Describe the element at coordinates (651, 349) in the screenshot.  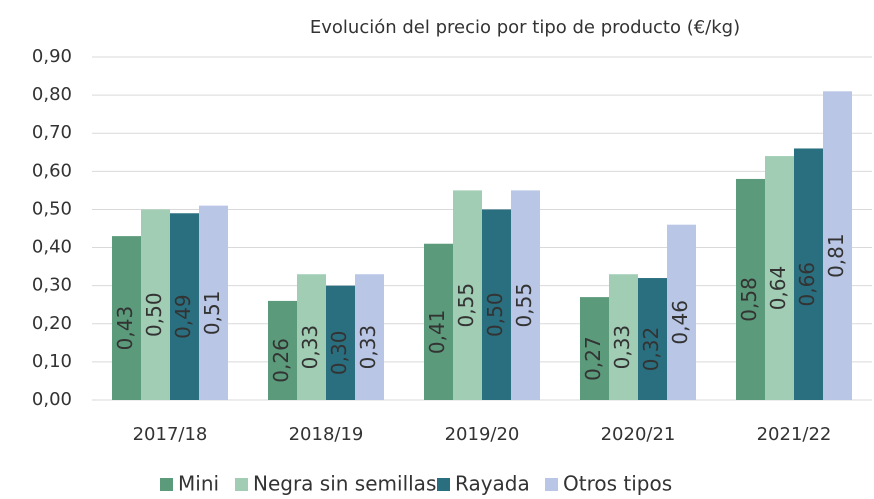
I see `data-label: 0,32` at that location.